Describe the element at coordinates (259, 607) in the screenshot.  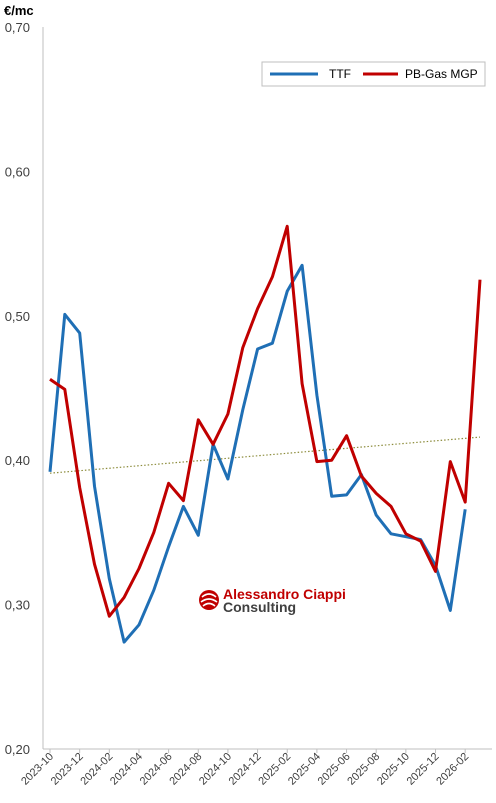
I see `watermark-line2: Consulting` at that location.